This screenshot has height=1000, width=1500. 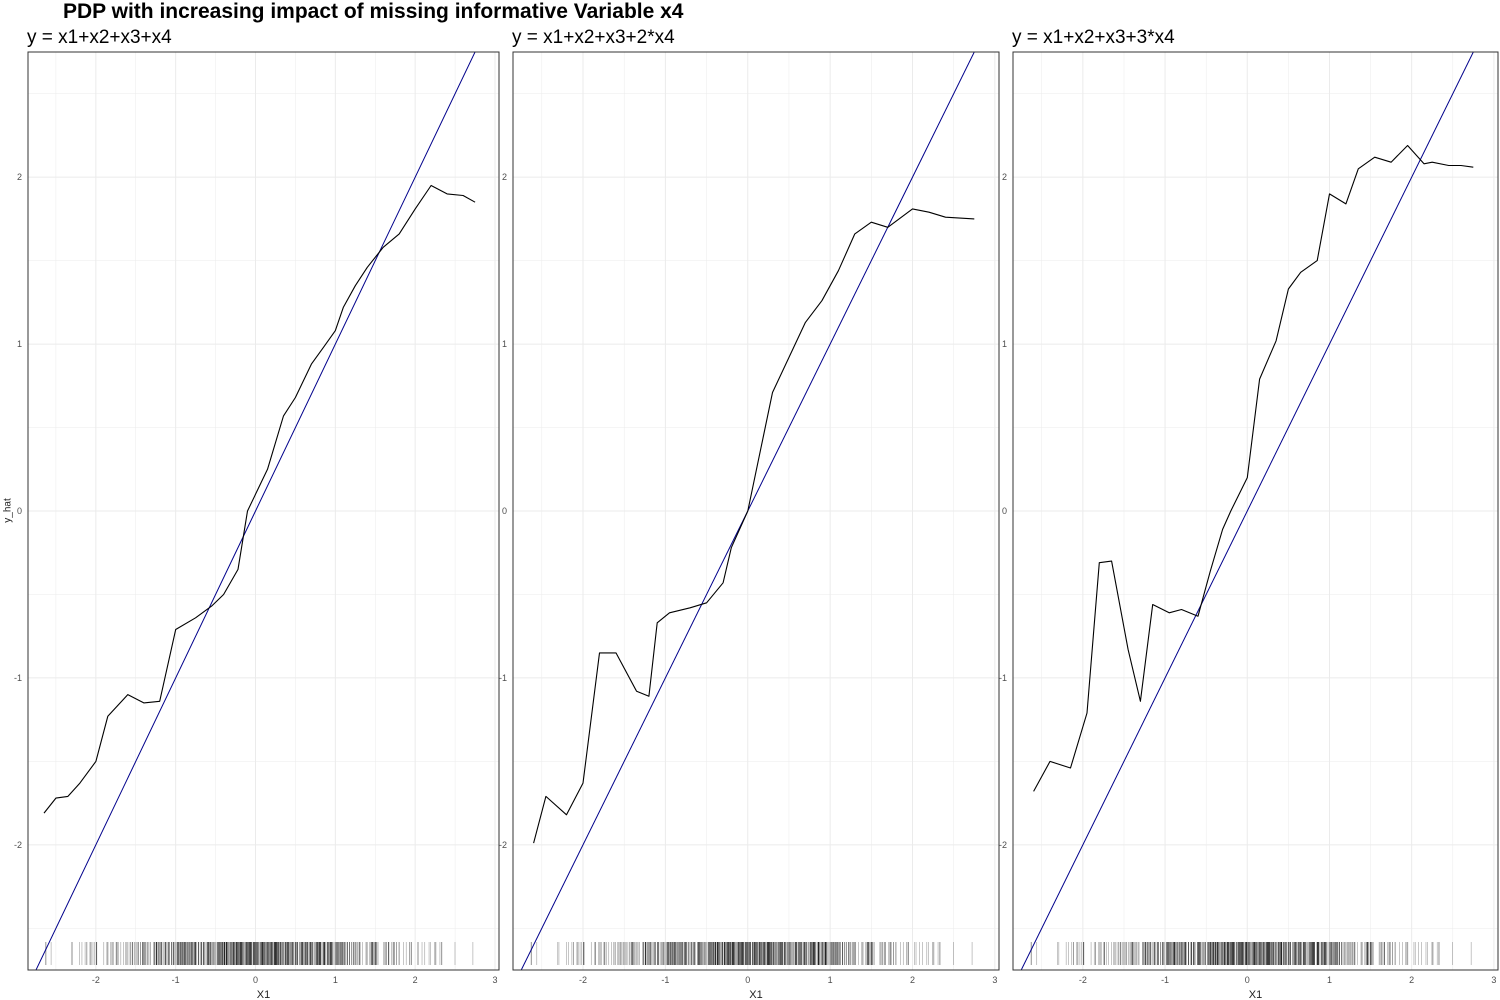 I want to click on panel-title-2: y = x1+x2+x3+2*x4, so click(x=593, y=37).